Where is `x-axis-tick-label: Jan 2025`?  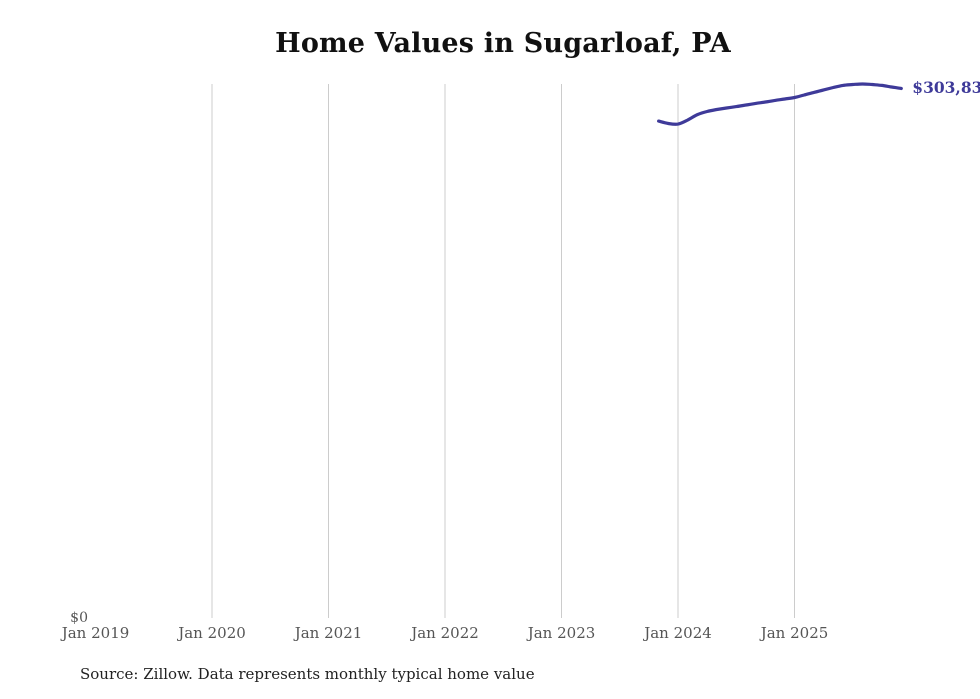
x-axis-tick-label: Jan 2025 is located at coordinates (794, 633).